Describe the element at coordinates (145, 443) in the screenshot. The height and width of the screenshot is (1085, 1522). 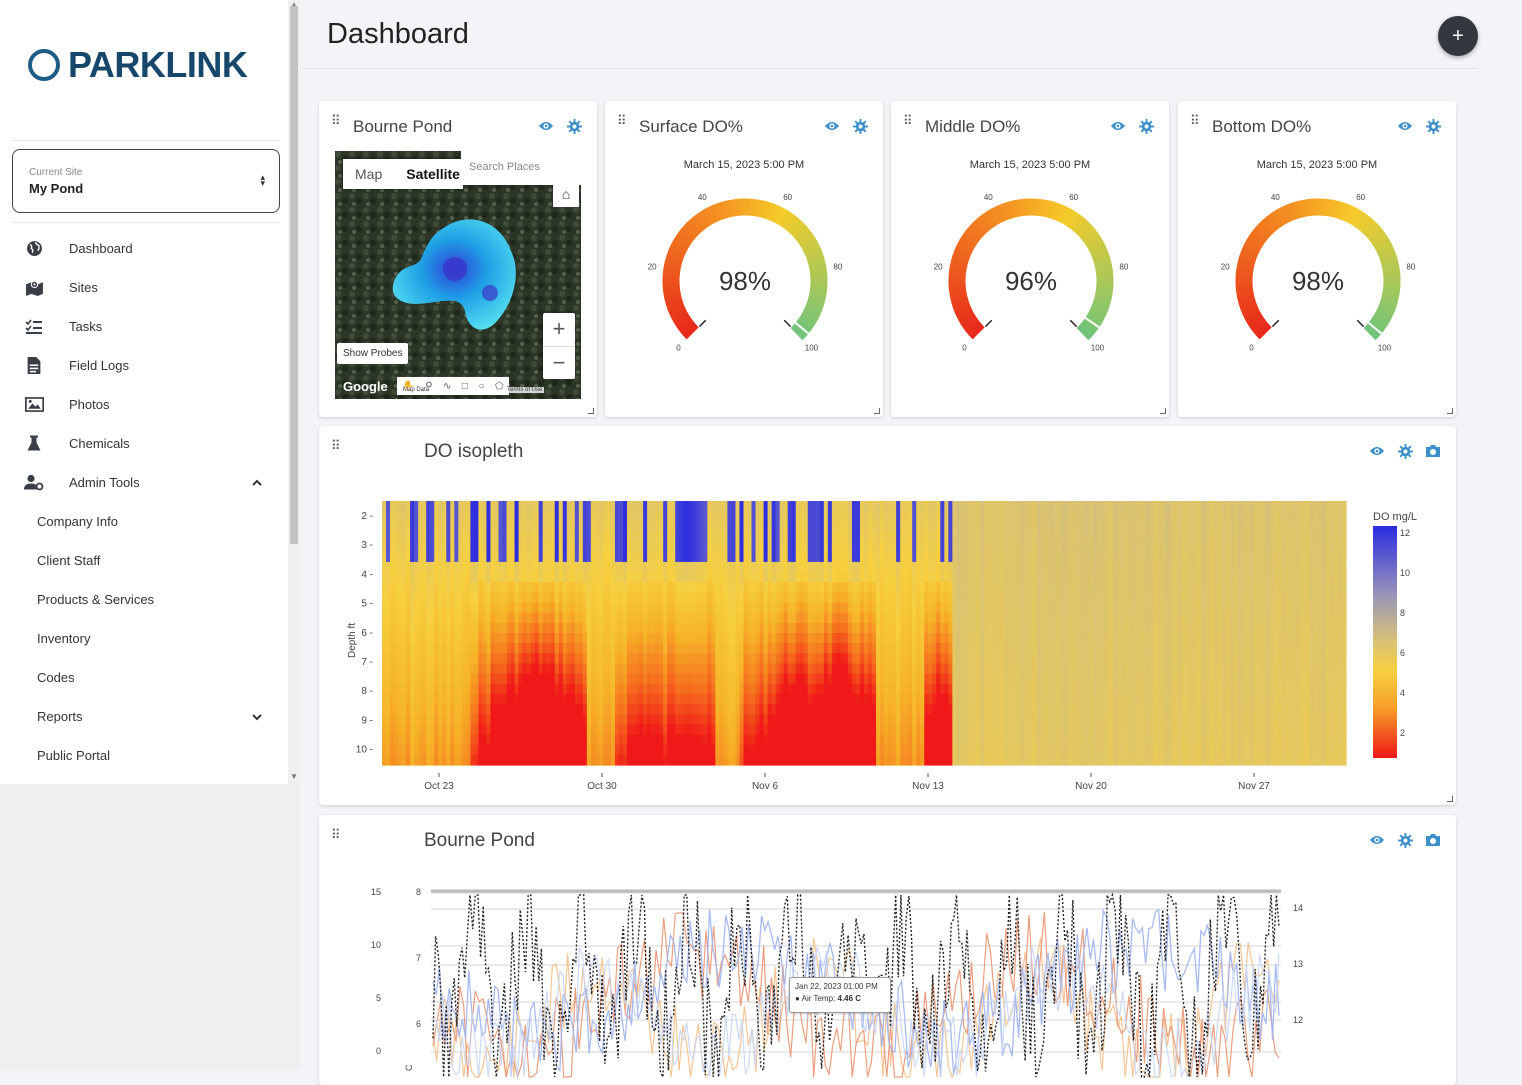
I see `nav-chemicals: Chemicals` at that location.